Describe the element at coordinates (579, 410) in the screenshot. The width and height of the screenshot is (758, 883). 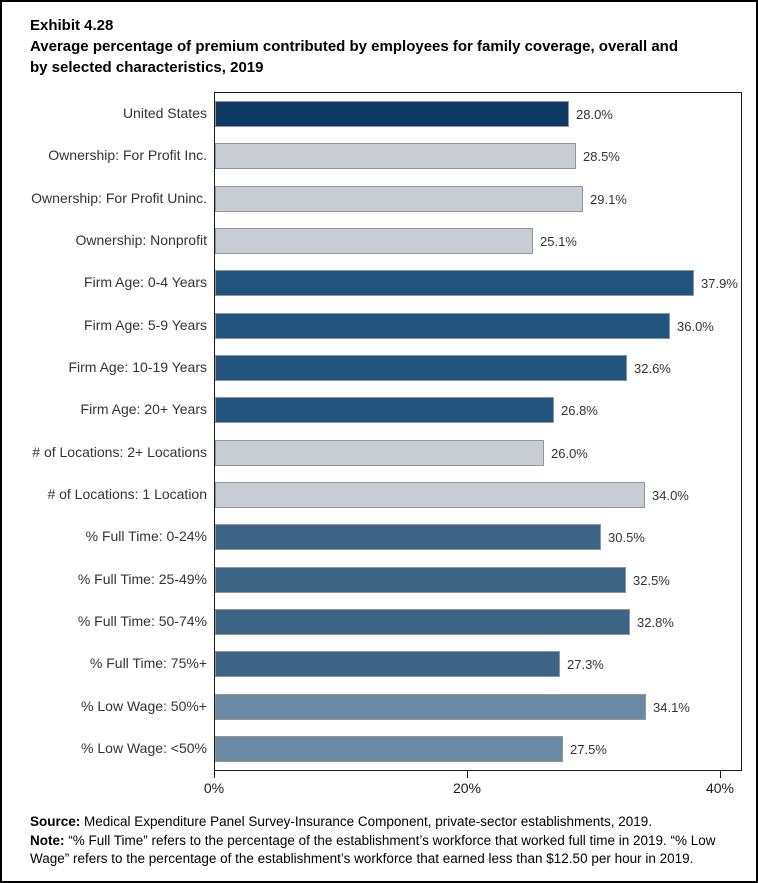
I see `bar-value-label: 26.8%` at that location.